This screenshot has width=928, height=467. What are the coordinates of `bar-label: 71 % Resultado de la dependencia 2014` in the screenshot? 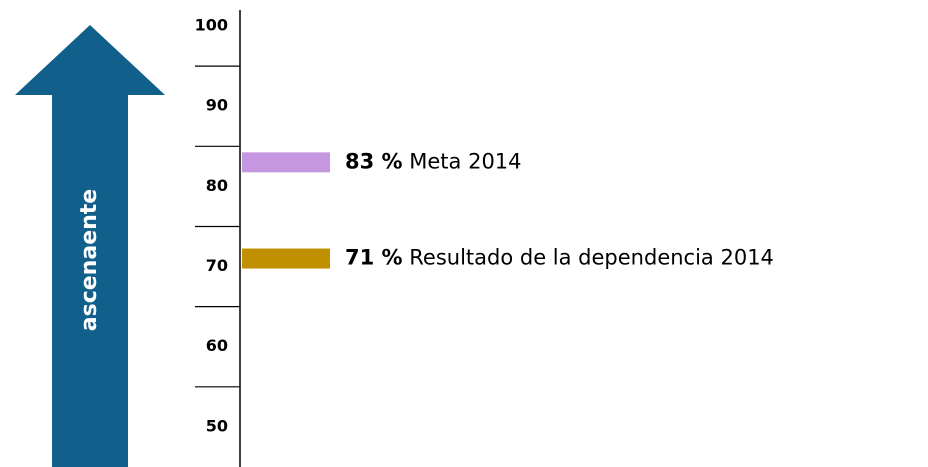 It's located at (559, 258).